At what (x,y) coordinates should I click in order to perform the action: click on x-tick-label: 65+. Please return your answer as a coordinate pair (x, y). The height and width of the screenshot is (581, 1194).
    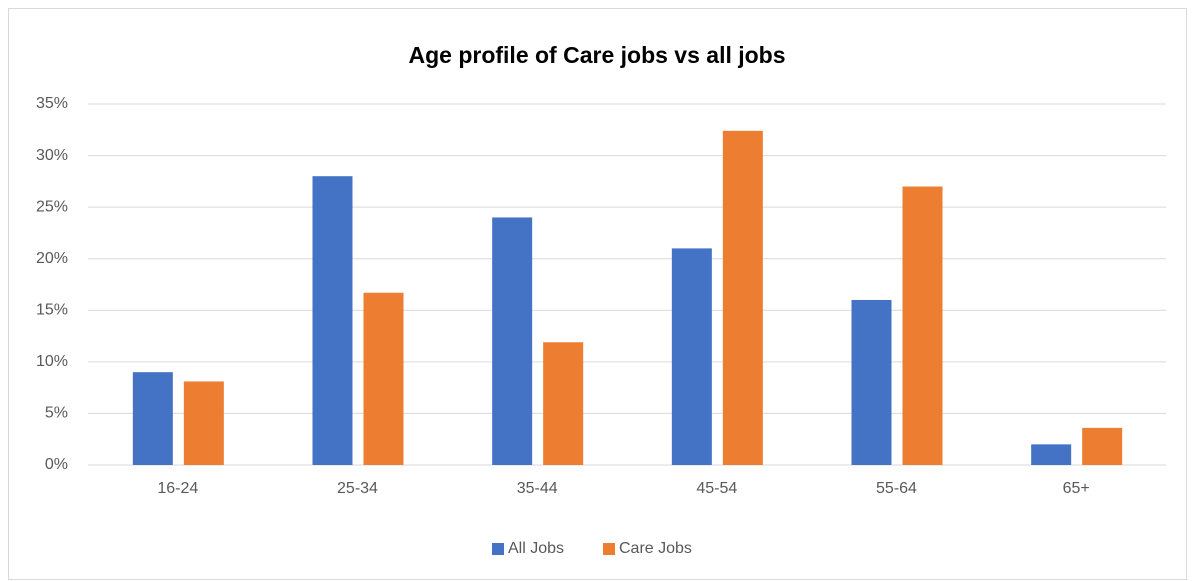
    Looking at the image, I should click on (1076, 488).